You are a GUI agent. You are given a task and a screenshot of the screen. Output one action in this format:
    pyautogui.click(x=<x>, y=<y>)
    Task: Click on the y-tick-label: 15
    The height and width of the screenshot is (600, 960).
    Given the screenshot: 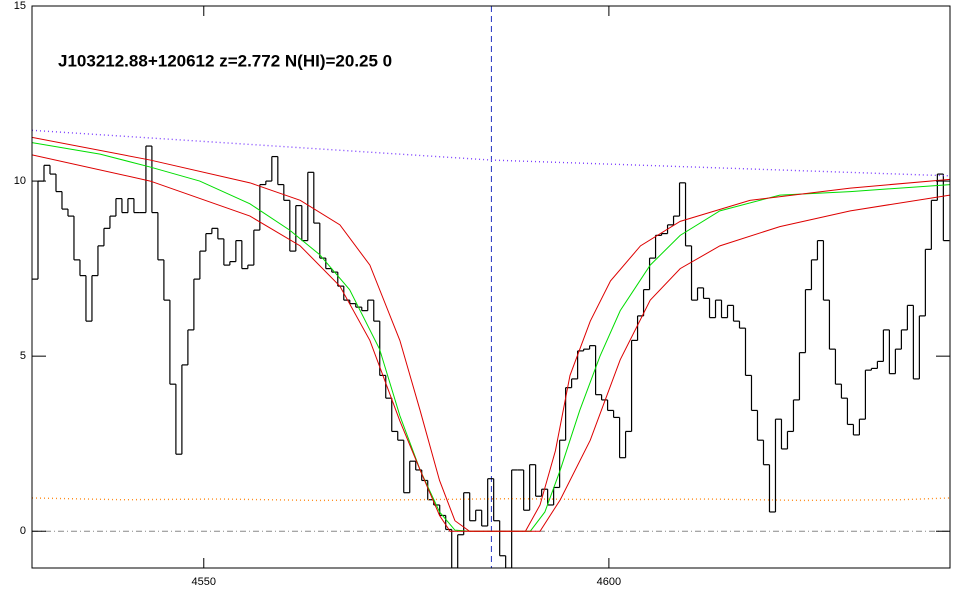 What is the action you would take?
    pyautogui.click(x=20, y=6)
    